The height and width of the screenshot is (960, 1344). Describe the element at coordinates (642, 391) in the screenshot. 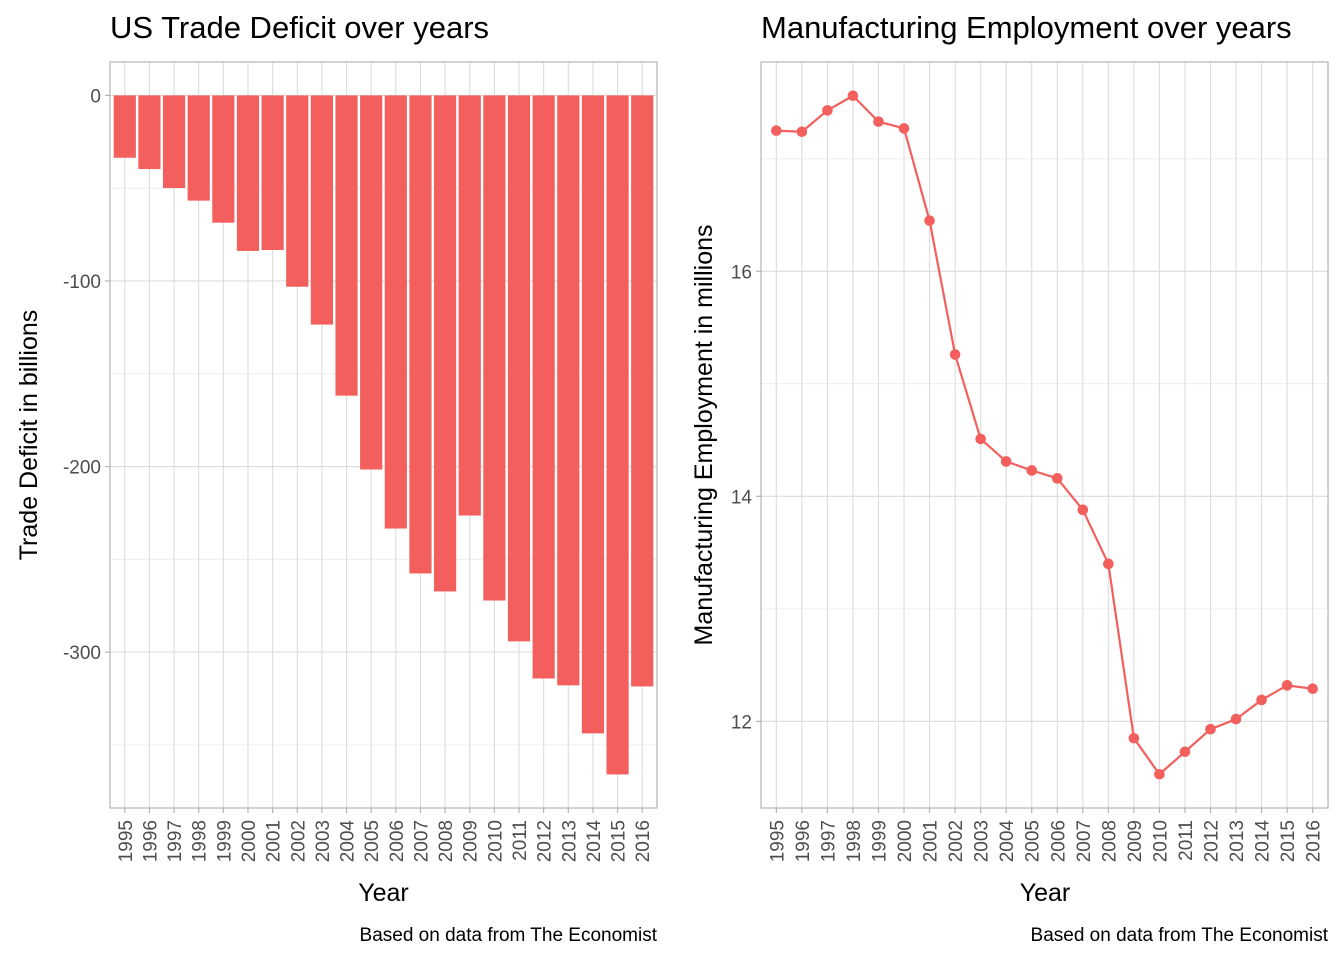

I see `bar-2016` at that location.